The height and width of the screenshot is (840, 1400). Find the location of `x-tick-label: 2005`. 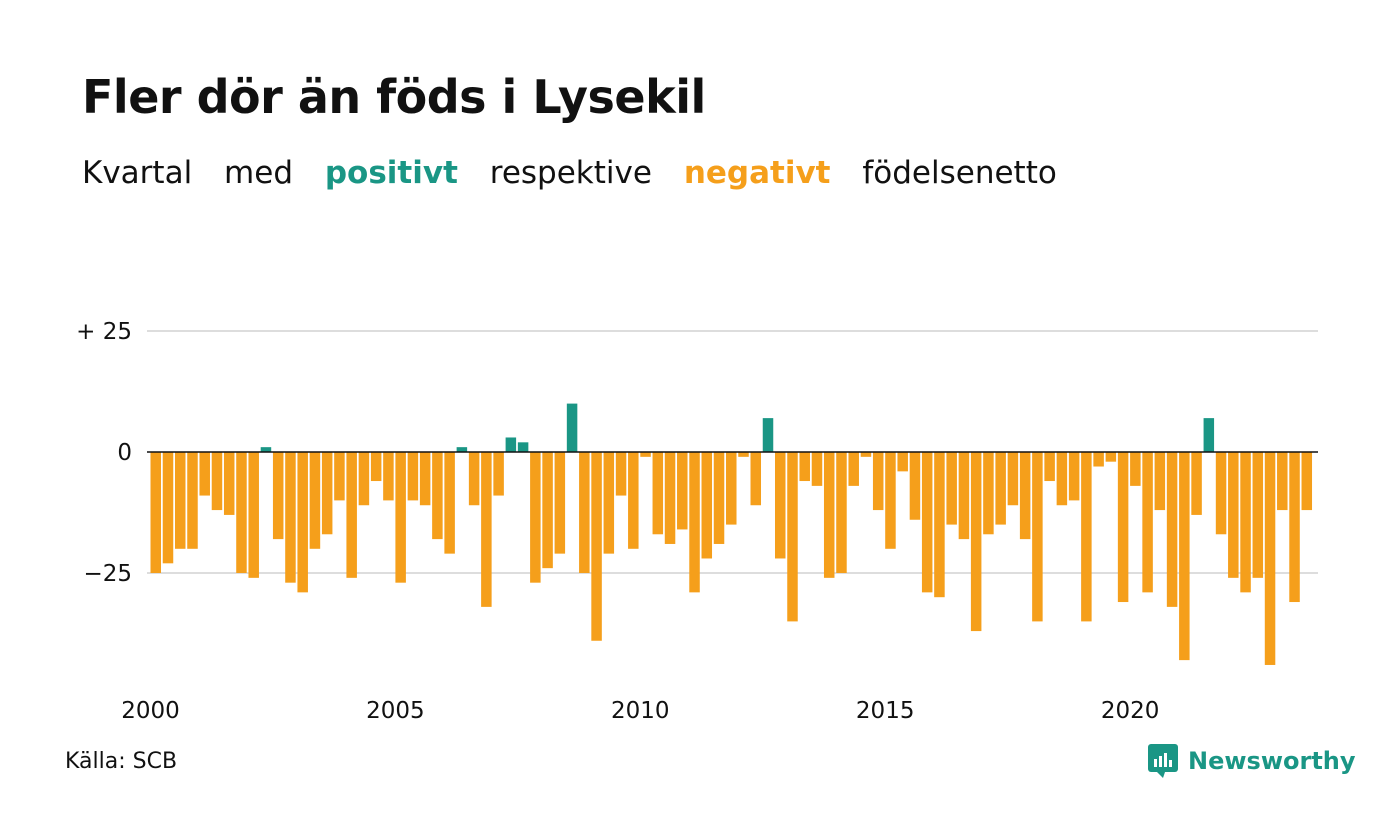

x-tick-label: 2005 is located at coordinates (395, 711).